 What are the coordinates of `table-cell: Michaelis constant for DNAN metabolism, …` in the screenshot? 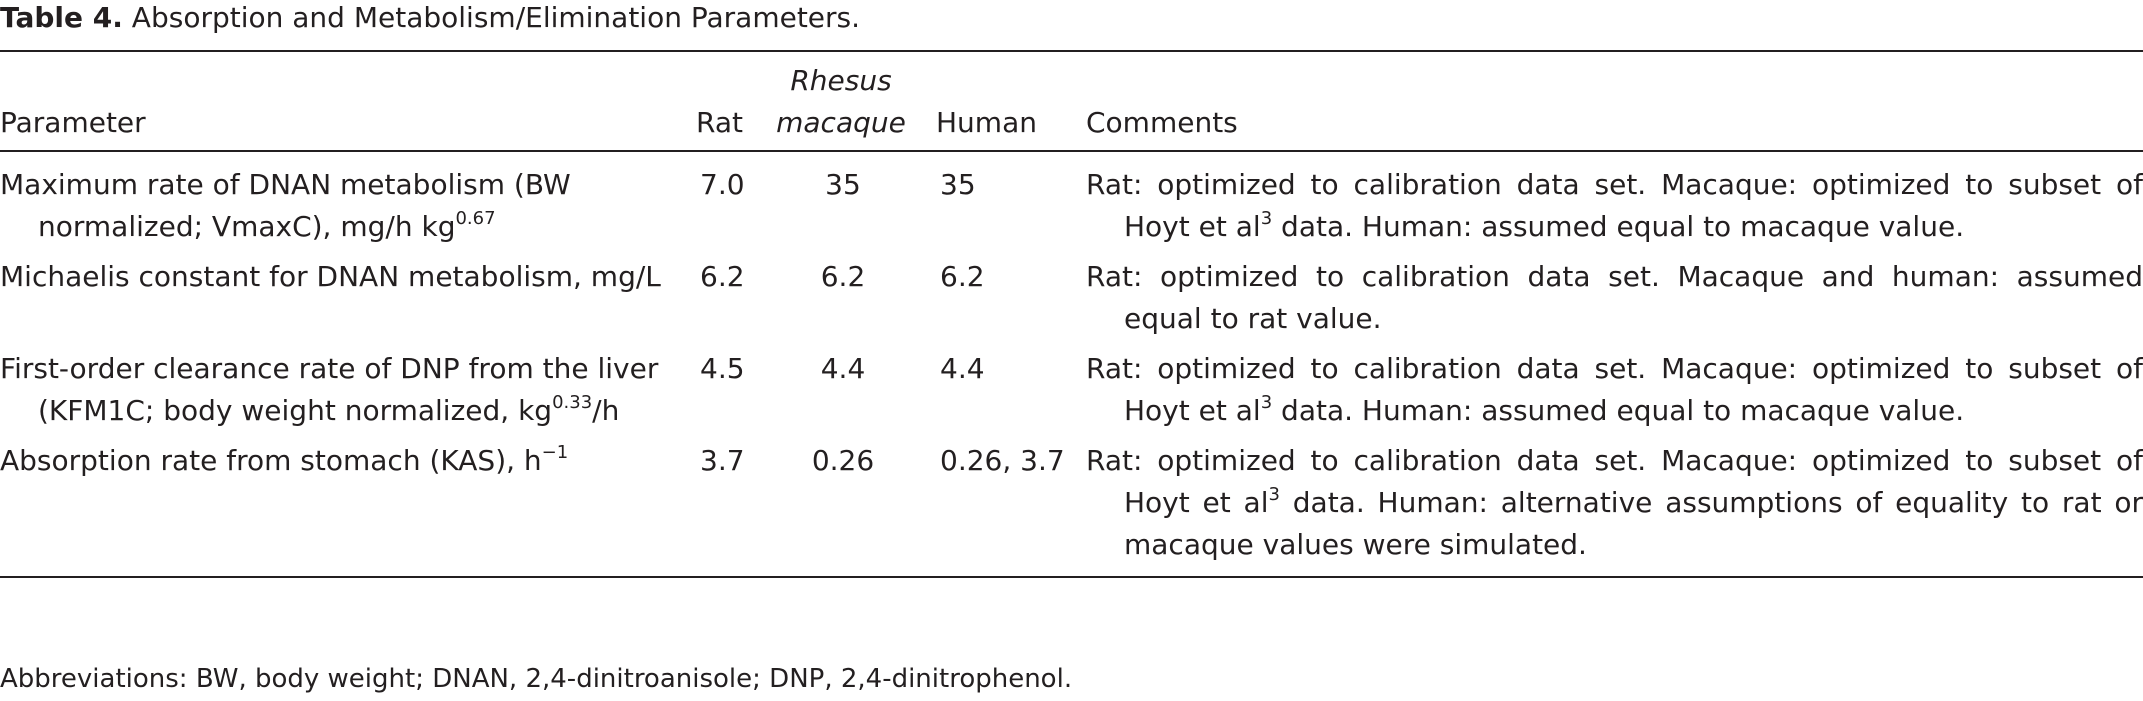 It's located at (348, 298).